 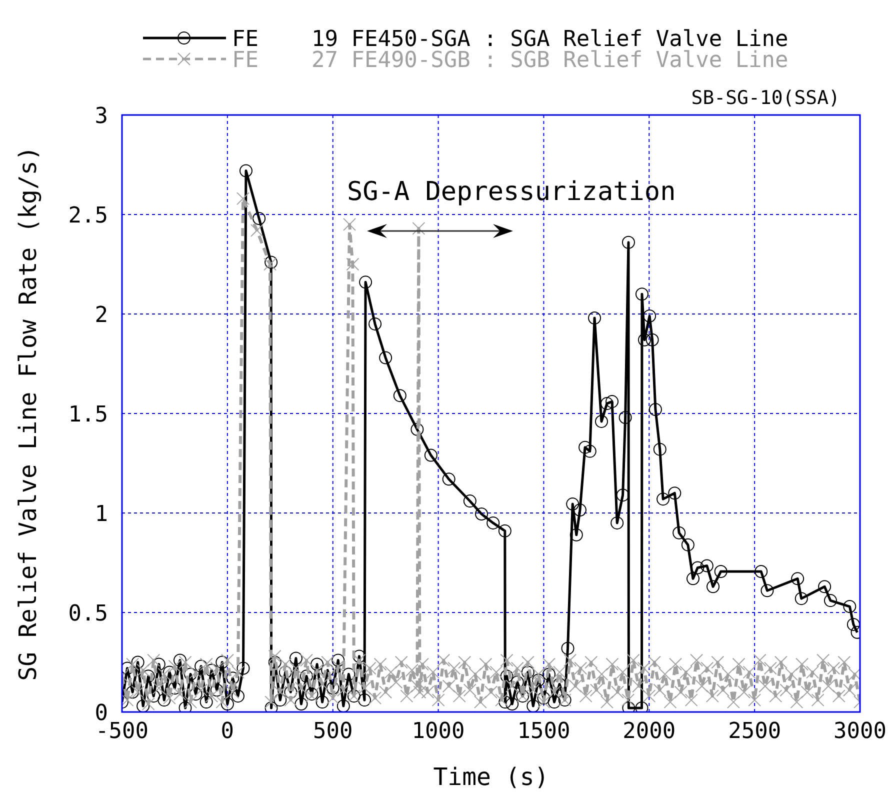 What do you see at coordinates (28, 413) in the screenshot?
I see `y-axis-title: SG Relief Valve Line Flow Rate (kg/s)` at bounding box center [28, 413].